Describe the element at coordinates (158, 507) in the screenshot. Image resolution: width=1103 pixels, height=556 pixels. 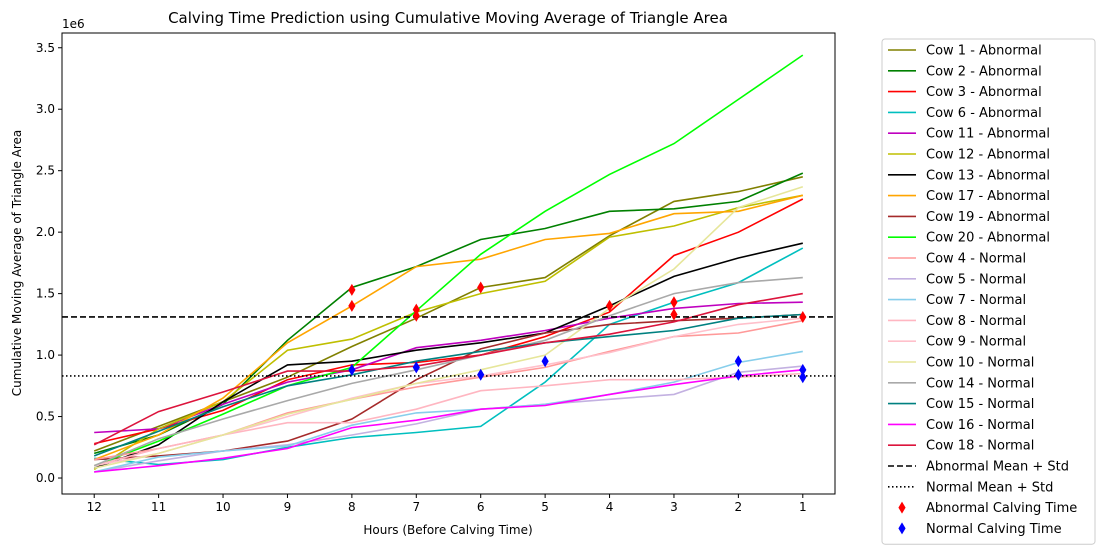
I see `x-tick-label: 11` at that location.